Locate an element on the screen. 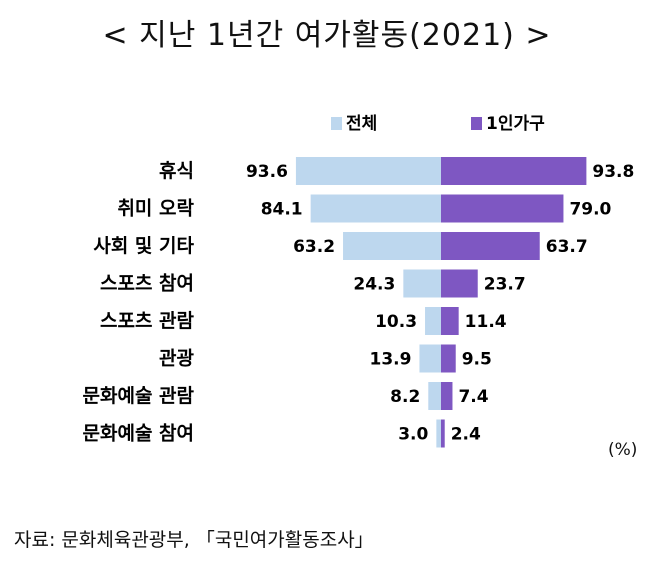 The height and width of the screenshot is (568, 654). legend-label-single: 1인가구 is located at coordinates (515, 124).